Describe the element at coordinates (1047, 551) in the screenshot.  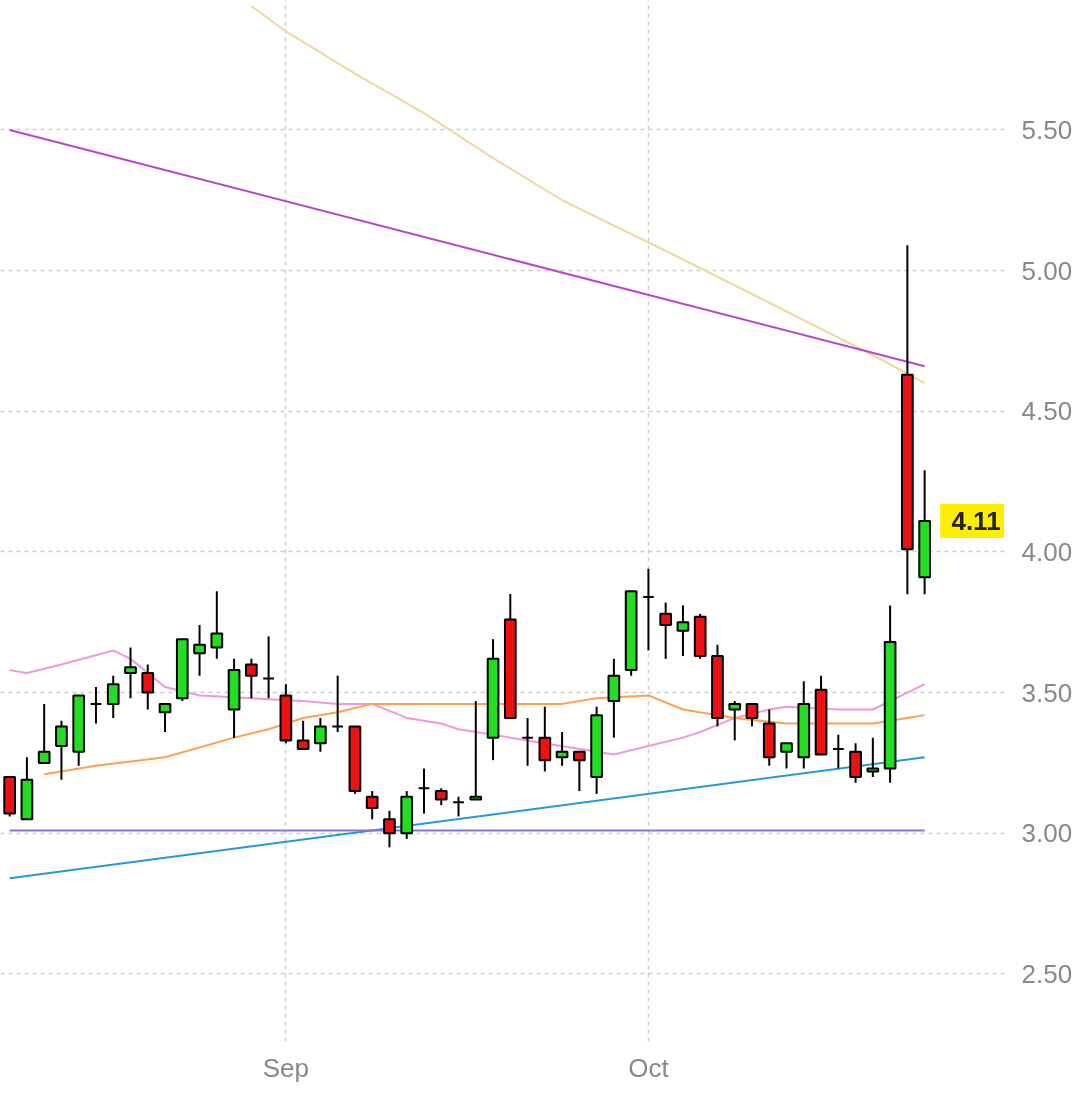
I see `y-tick-label: 4.00` at that location.